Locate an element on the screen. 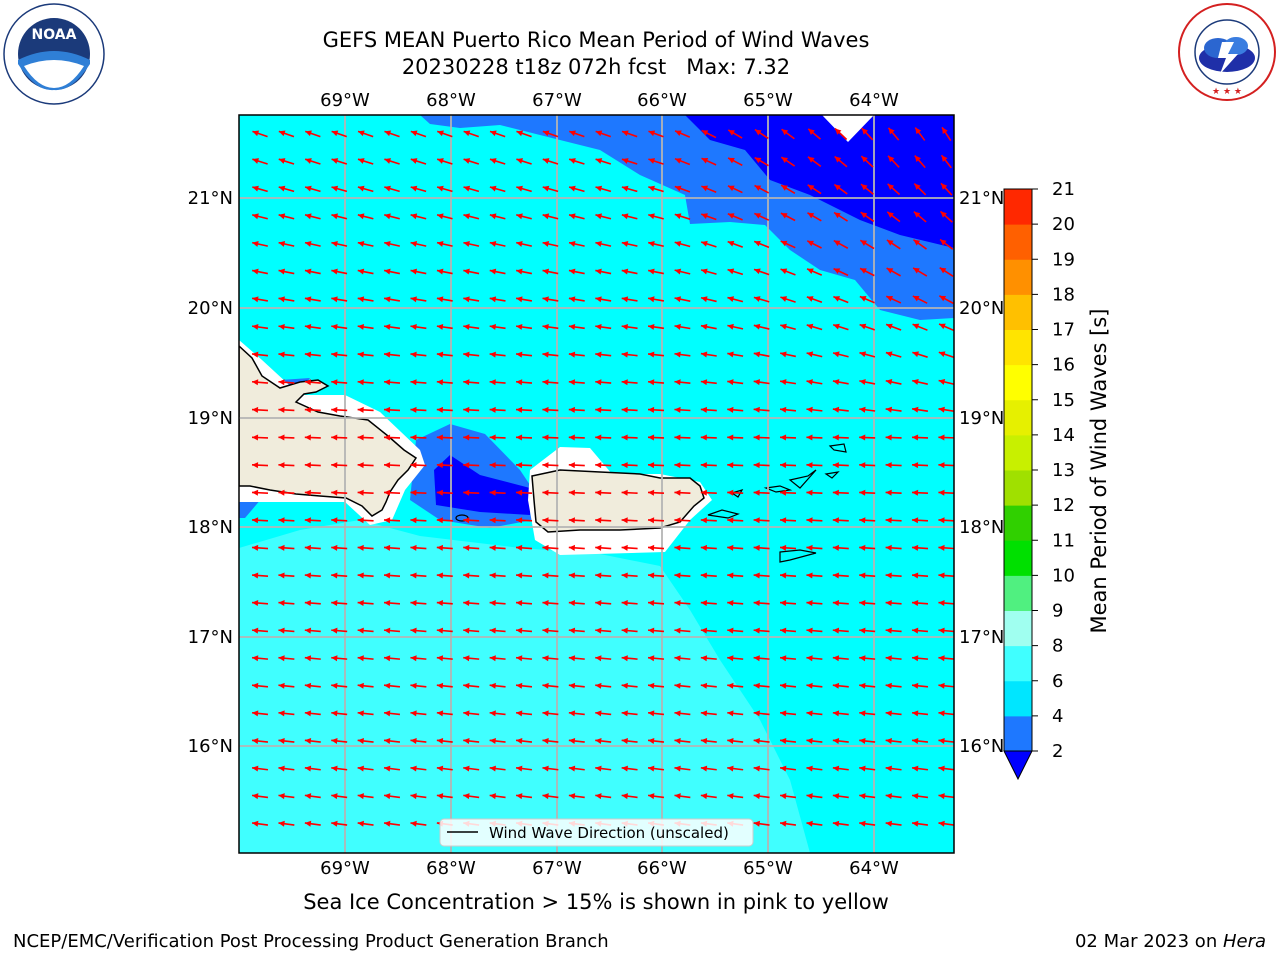 The width and height of the screenshot is (1280, 960). colorbar-tick-label: 15 is located at coordinates (1063, 400).